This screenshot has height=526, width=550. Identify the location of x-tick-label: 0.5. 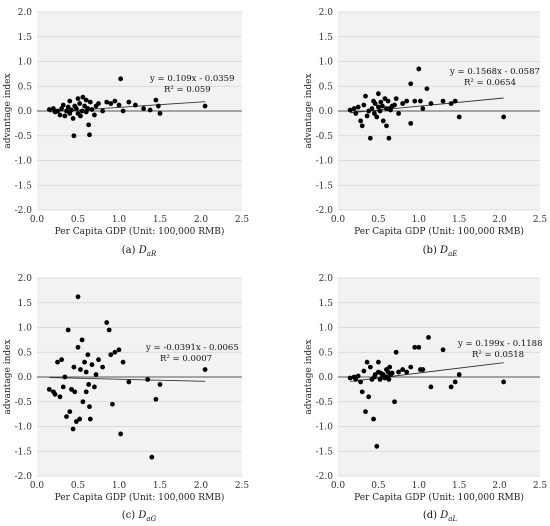
(378, 486).